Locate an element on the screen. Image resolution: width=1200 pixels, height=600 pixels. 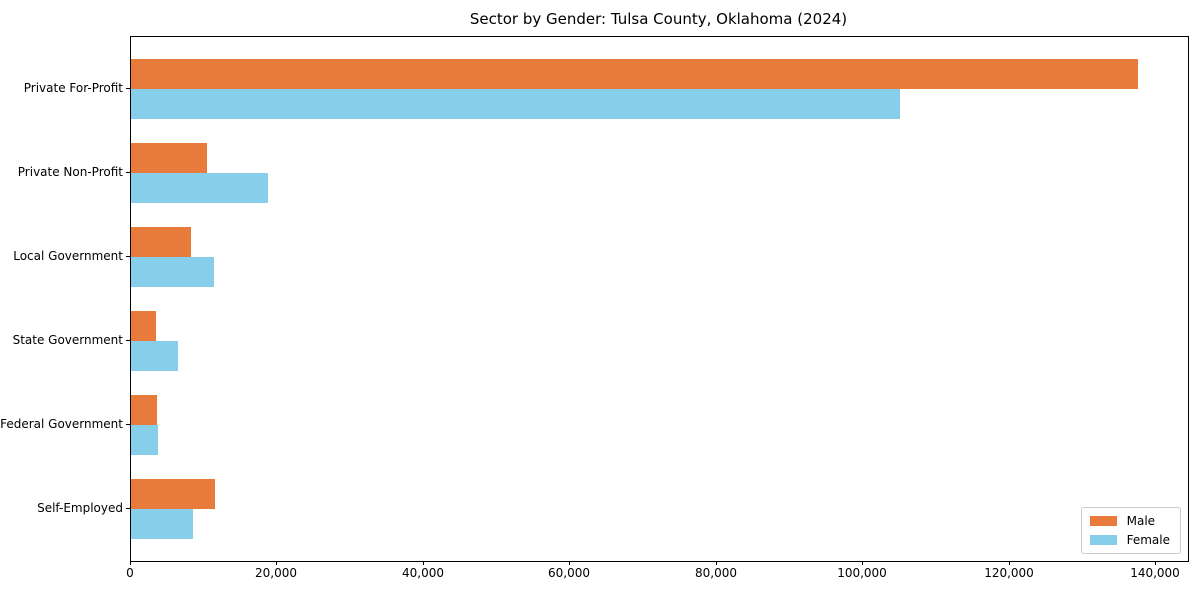
bar-female-federal-government is located at coordinates (144, 440).